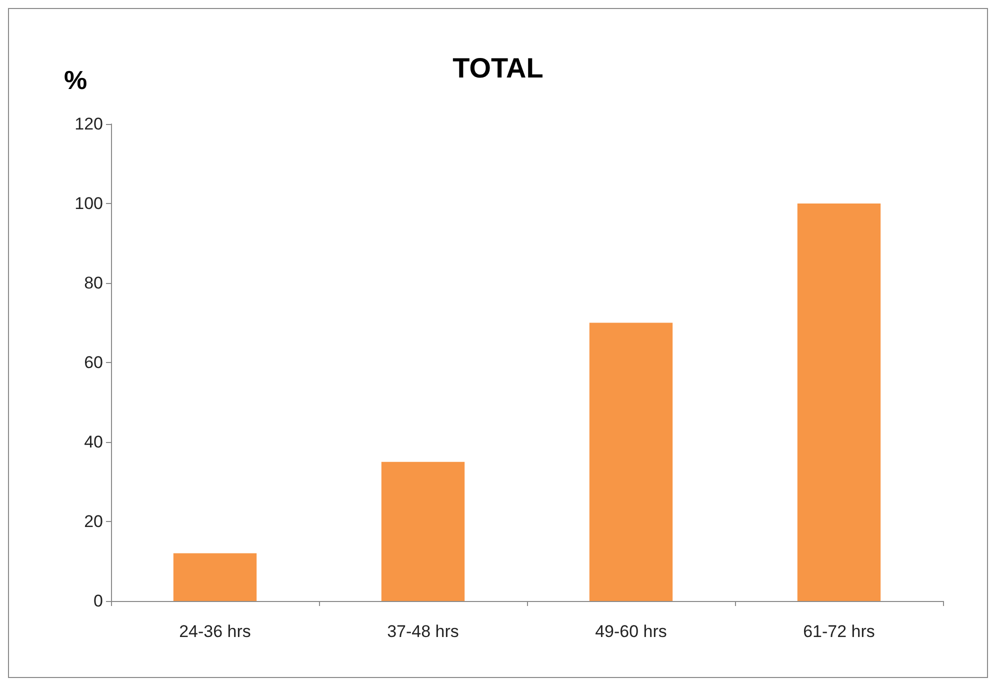 The width and height of the screenshot is (996, 686). What do you see at coordinates (215, 631) in the screenshot?
I see `x-tick-label: 24-36 hrs` at bounding box center [215, 631].